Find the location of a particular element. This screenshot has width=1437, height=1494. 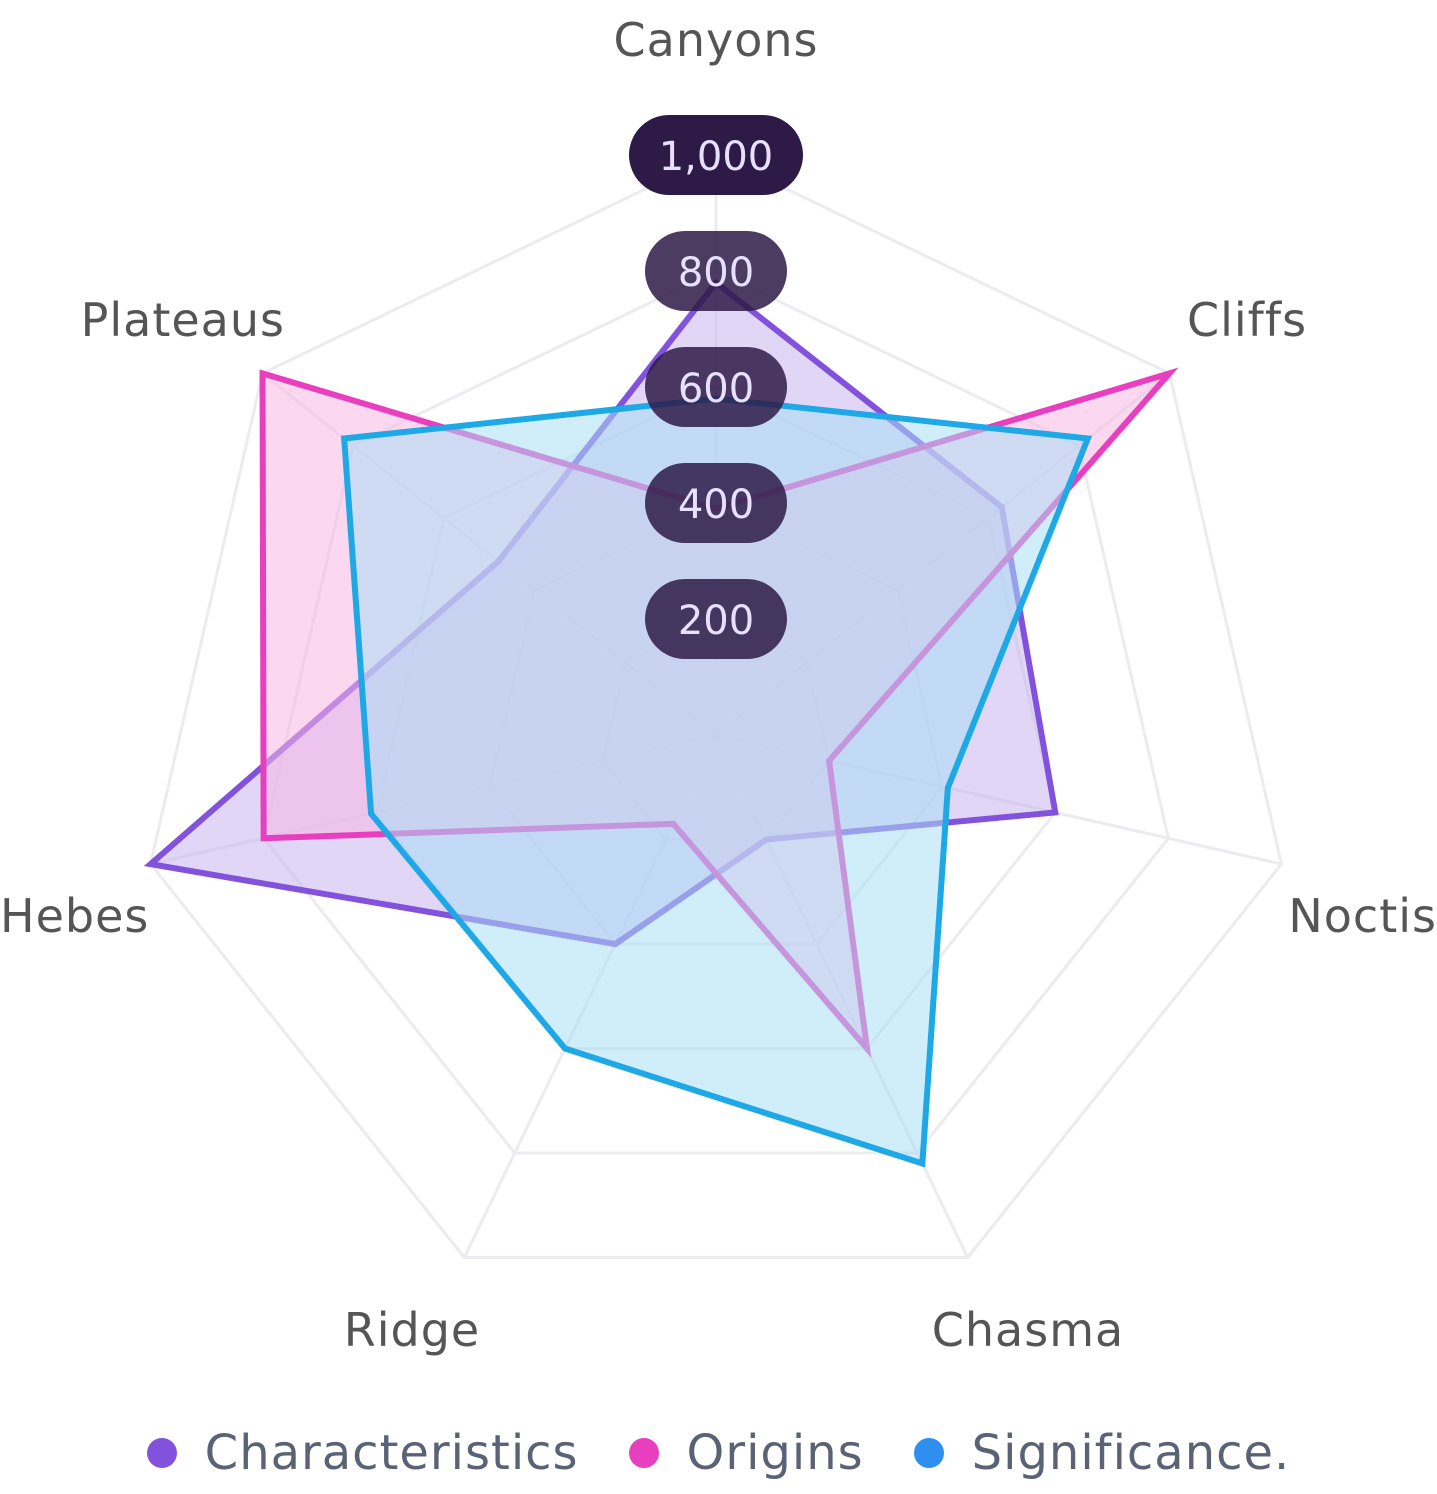

radial-ticks: 200 400 600 800 1,000 is located at coordinates (716, 387).